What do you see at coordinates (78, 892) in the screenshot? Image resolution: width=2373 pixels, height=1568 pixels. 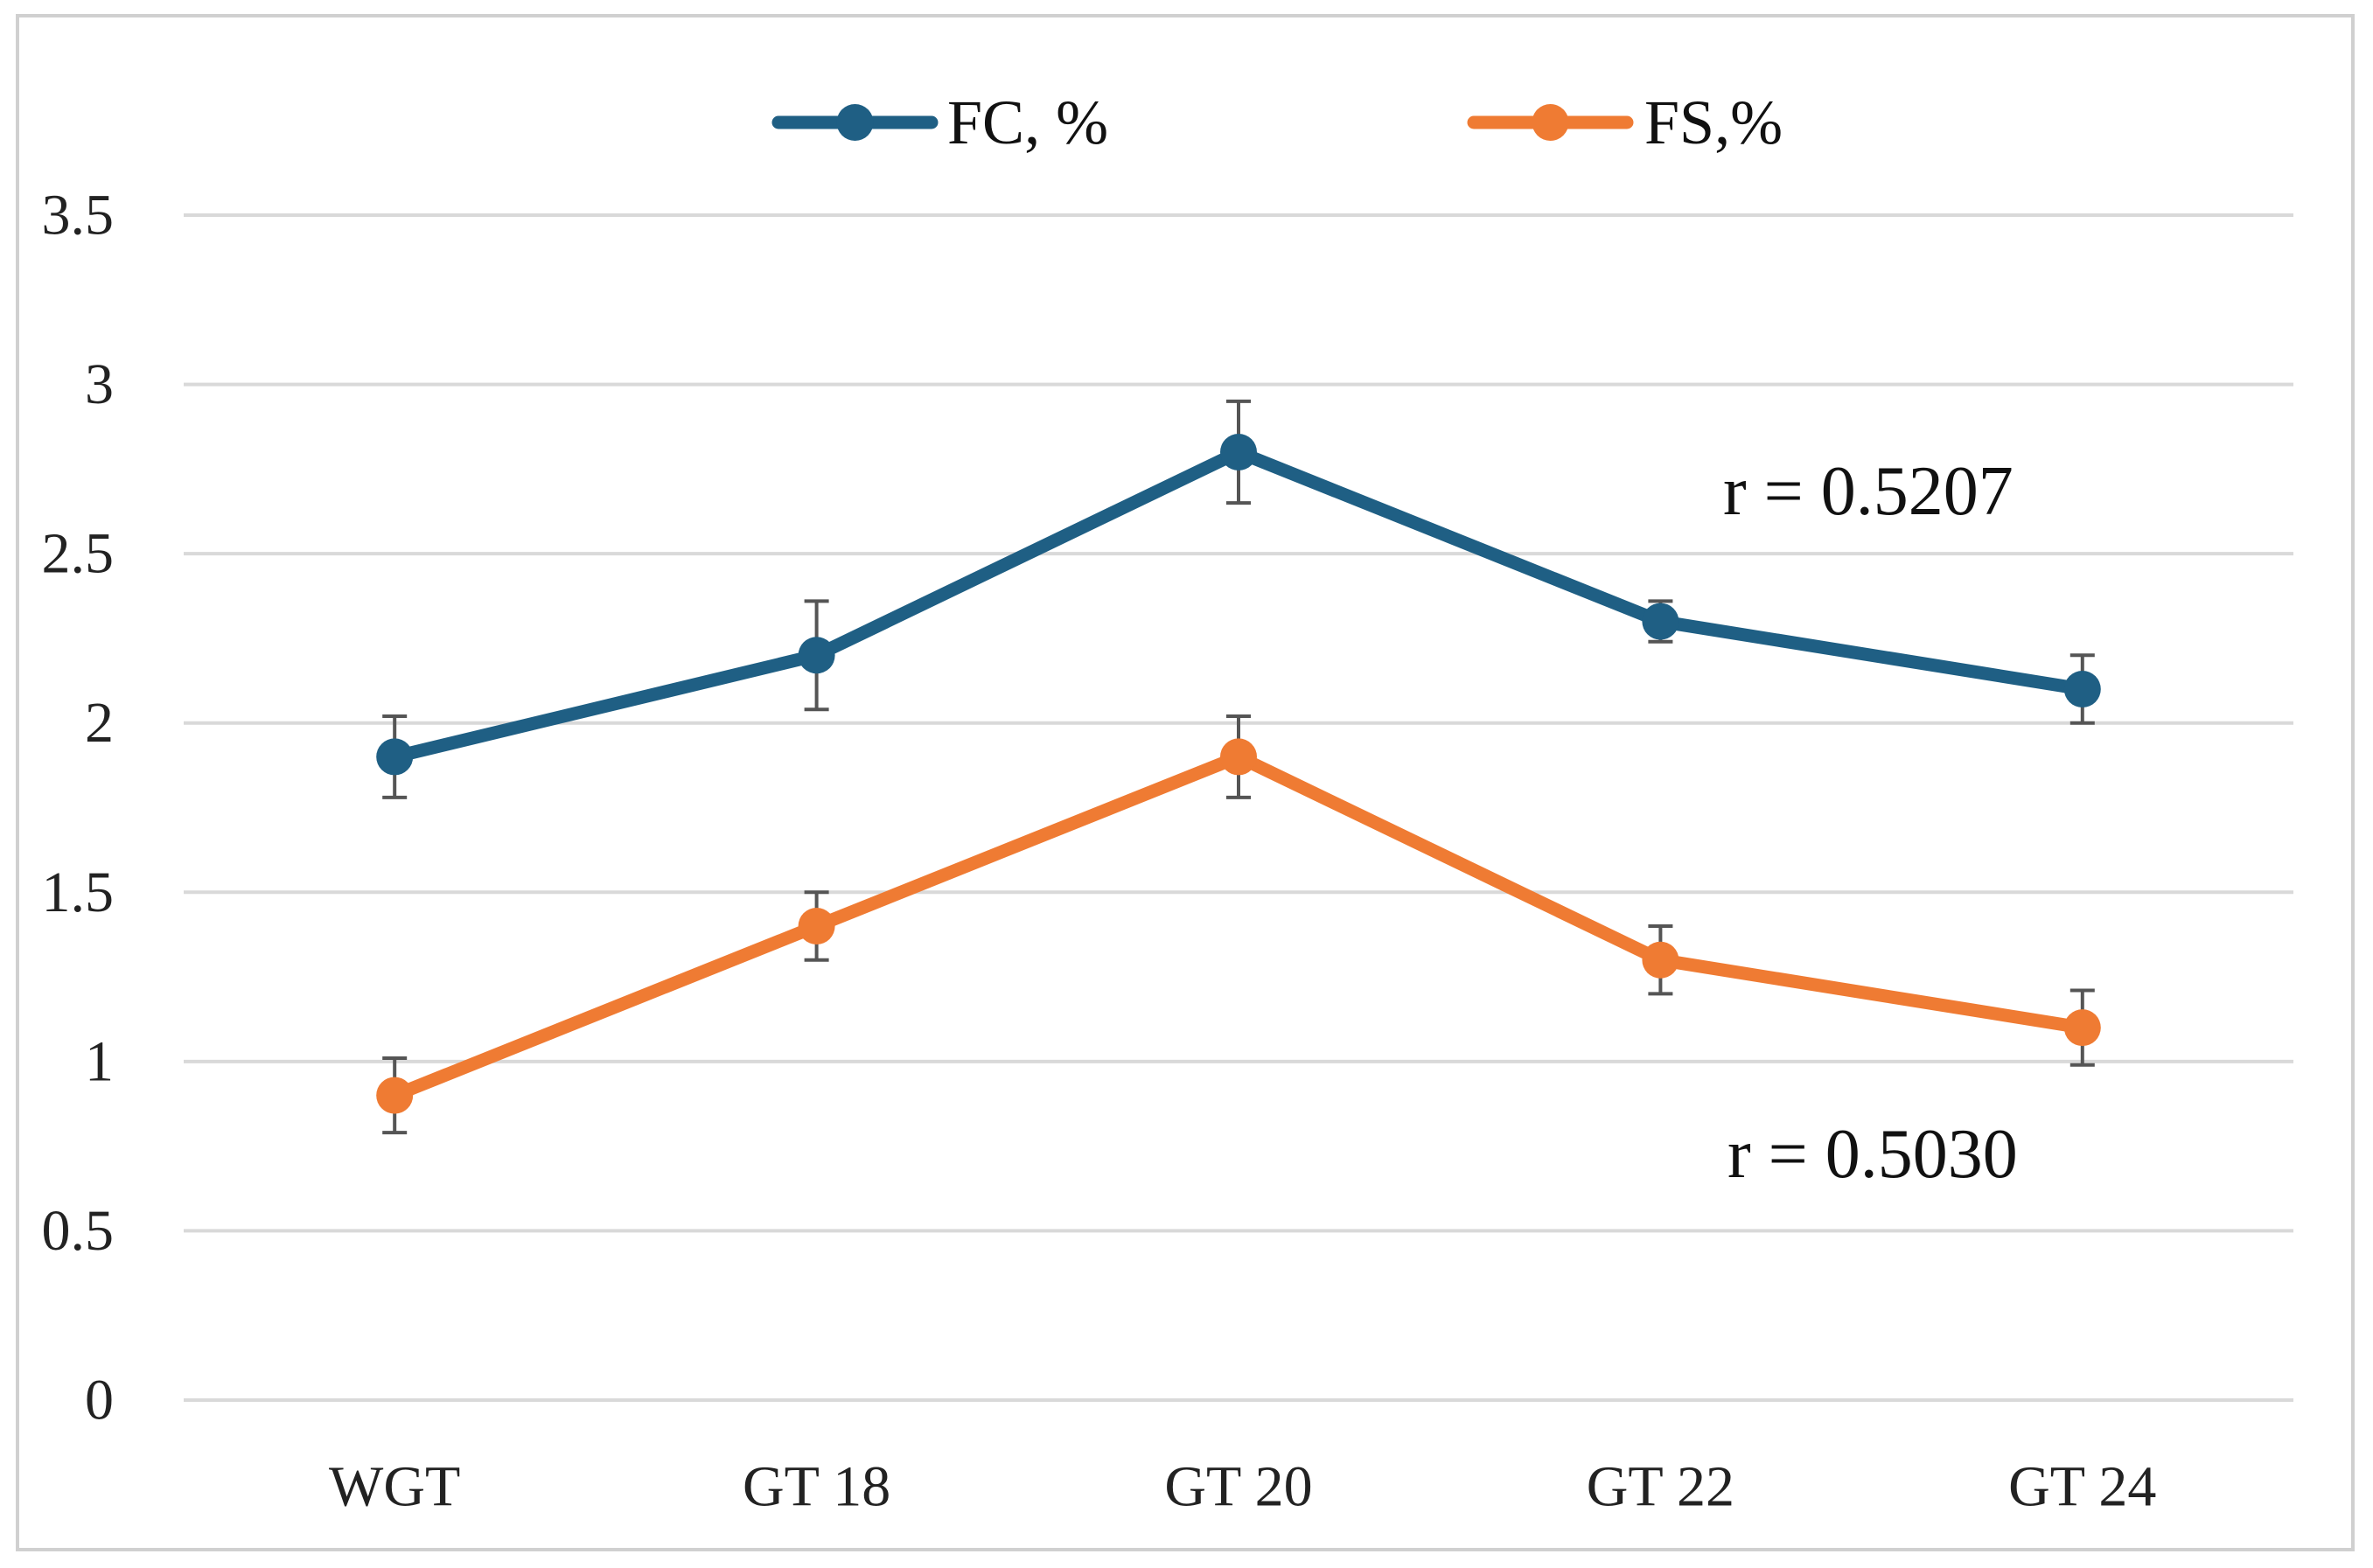 I see `y-tick-label: 1.5` at bounding box center [78, 892].